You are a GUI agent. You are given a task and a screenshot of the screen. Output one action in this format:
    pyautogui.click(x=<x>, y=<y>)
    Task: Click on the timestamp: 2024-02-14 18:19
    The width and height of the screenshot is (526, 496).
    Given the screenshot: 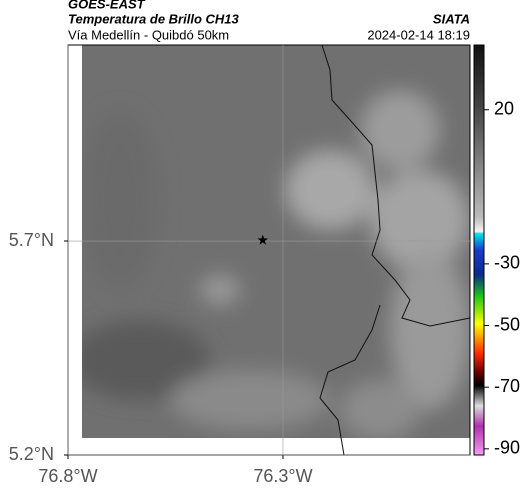 What is the action you would take?
    pyautogui.click(x=418, y=34)
    